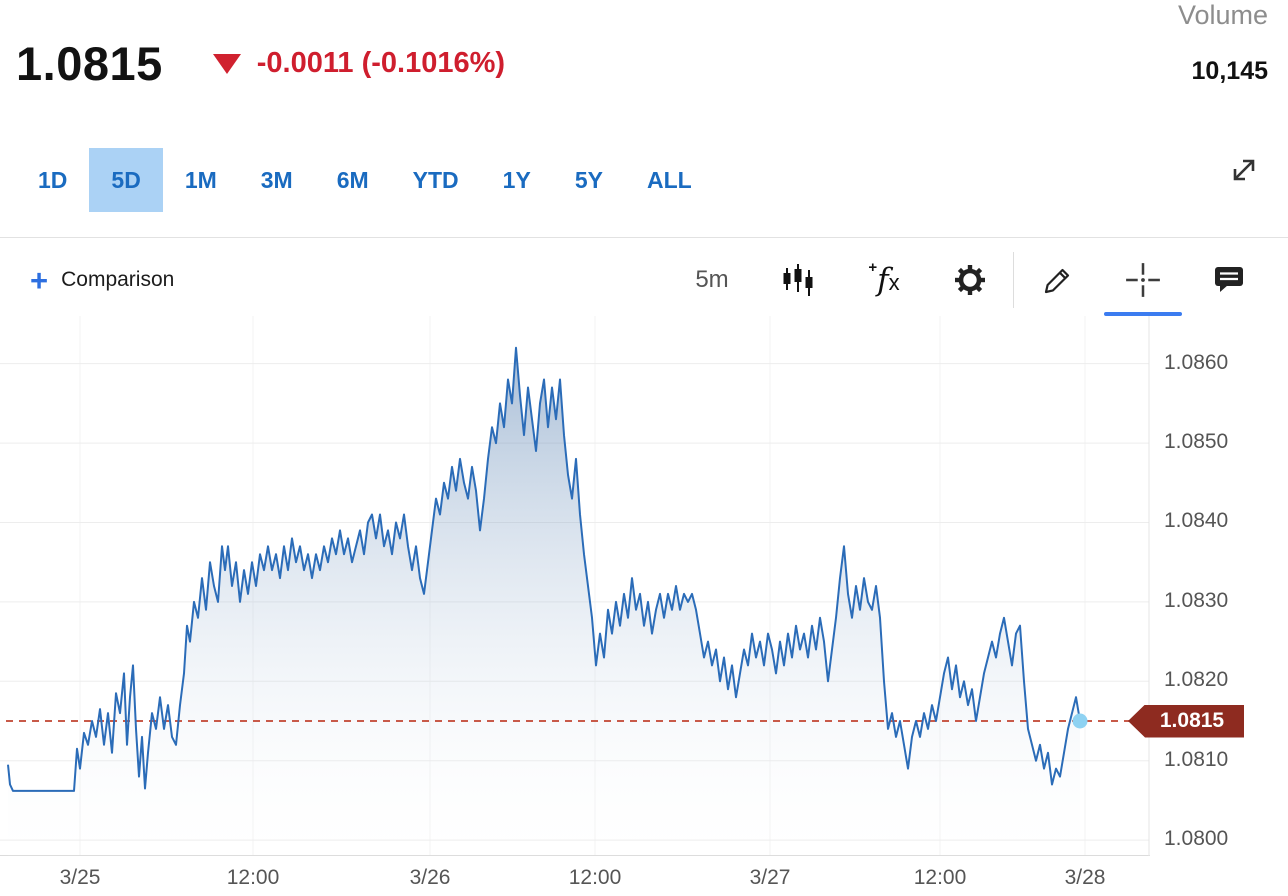  What do you see at coordinates (1196, 362) in the screenshot?
I see `y-axis-label: 1.0860` at bounding box center [1196, 362].